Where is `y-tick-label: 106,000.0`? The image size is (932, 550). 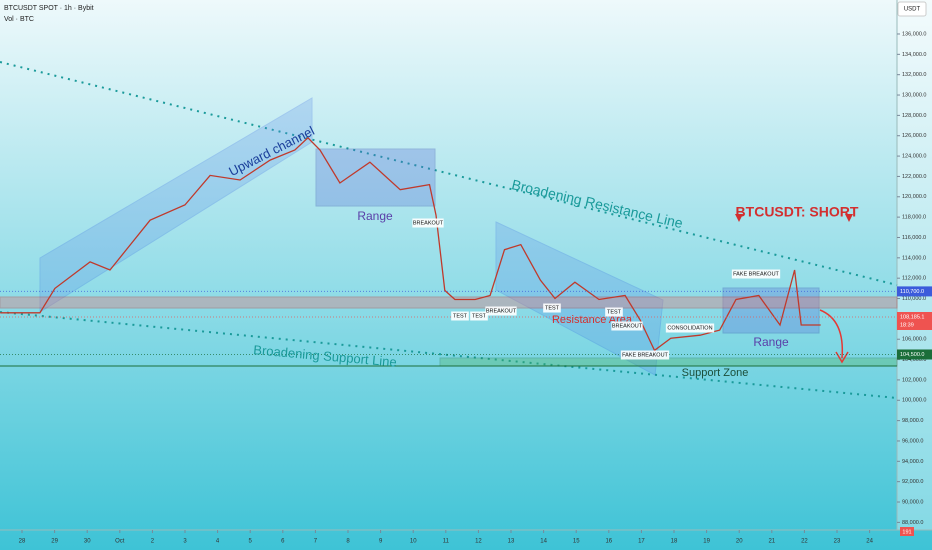 y-tick-label: 106,000.0 is located at coordinates (914, 340).